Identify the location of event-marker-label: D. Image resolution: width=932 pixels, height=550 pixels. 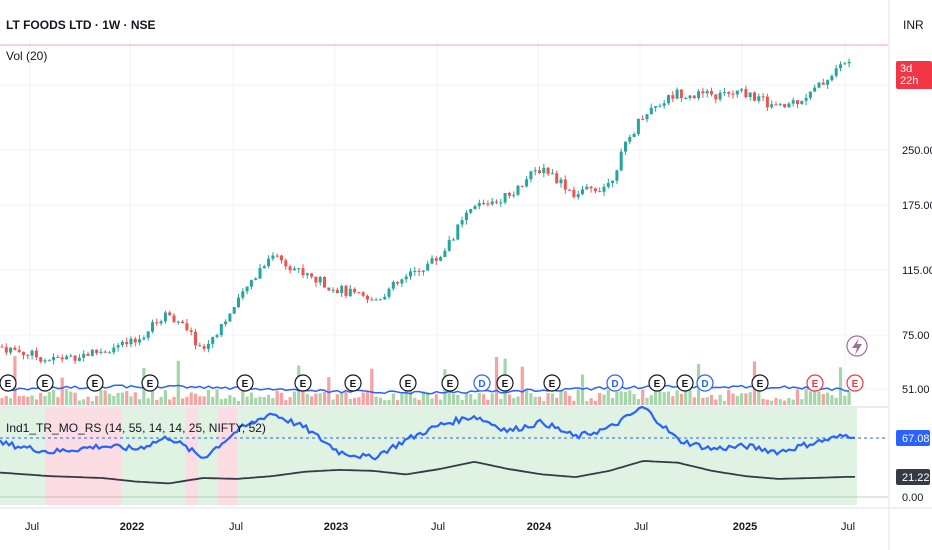
(704, 384).